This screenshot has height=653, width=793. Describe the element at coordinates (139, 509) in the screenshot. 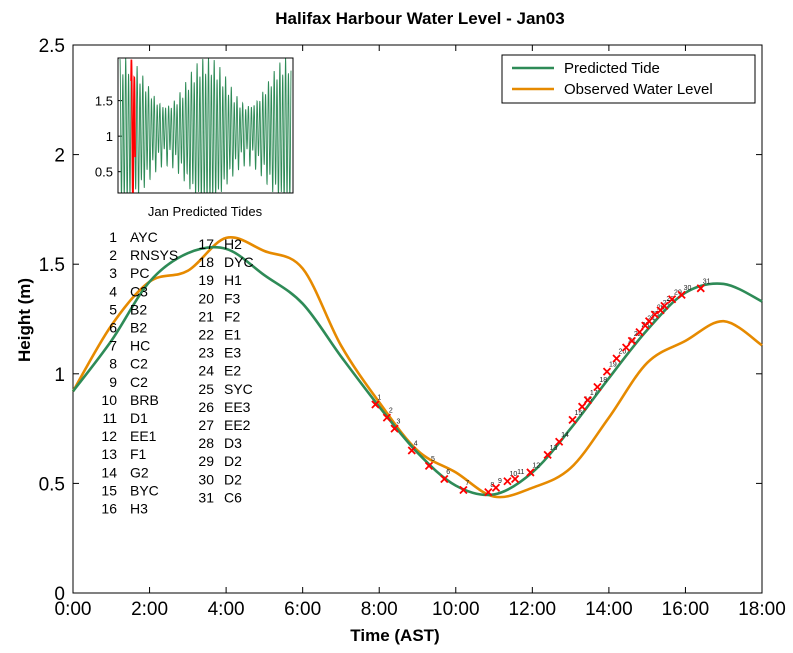

I see `location-code: H3` at that location.